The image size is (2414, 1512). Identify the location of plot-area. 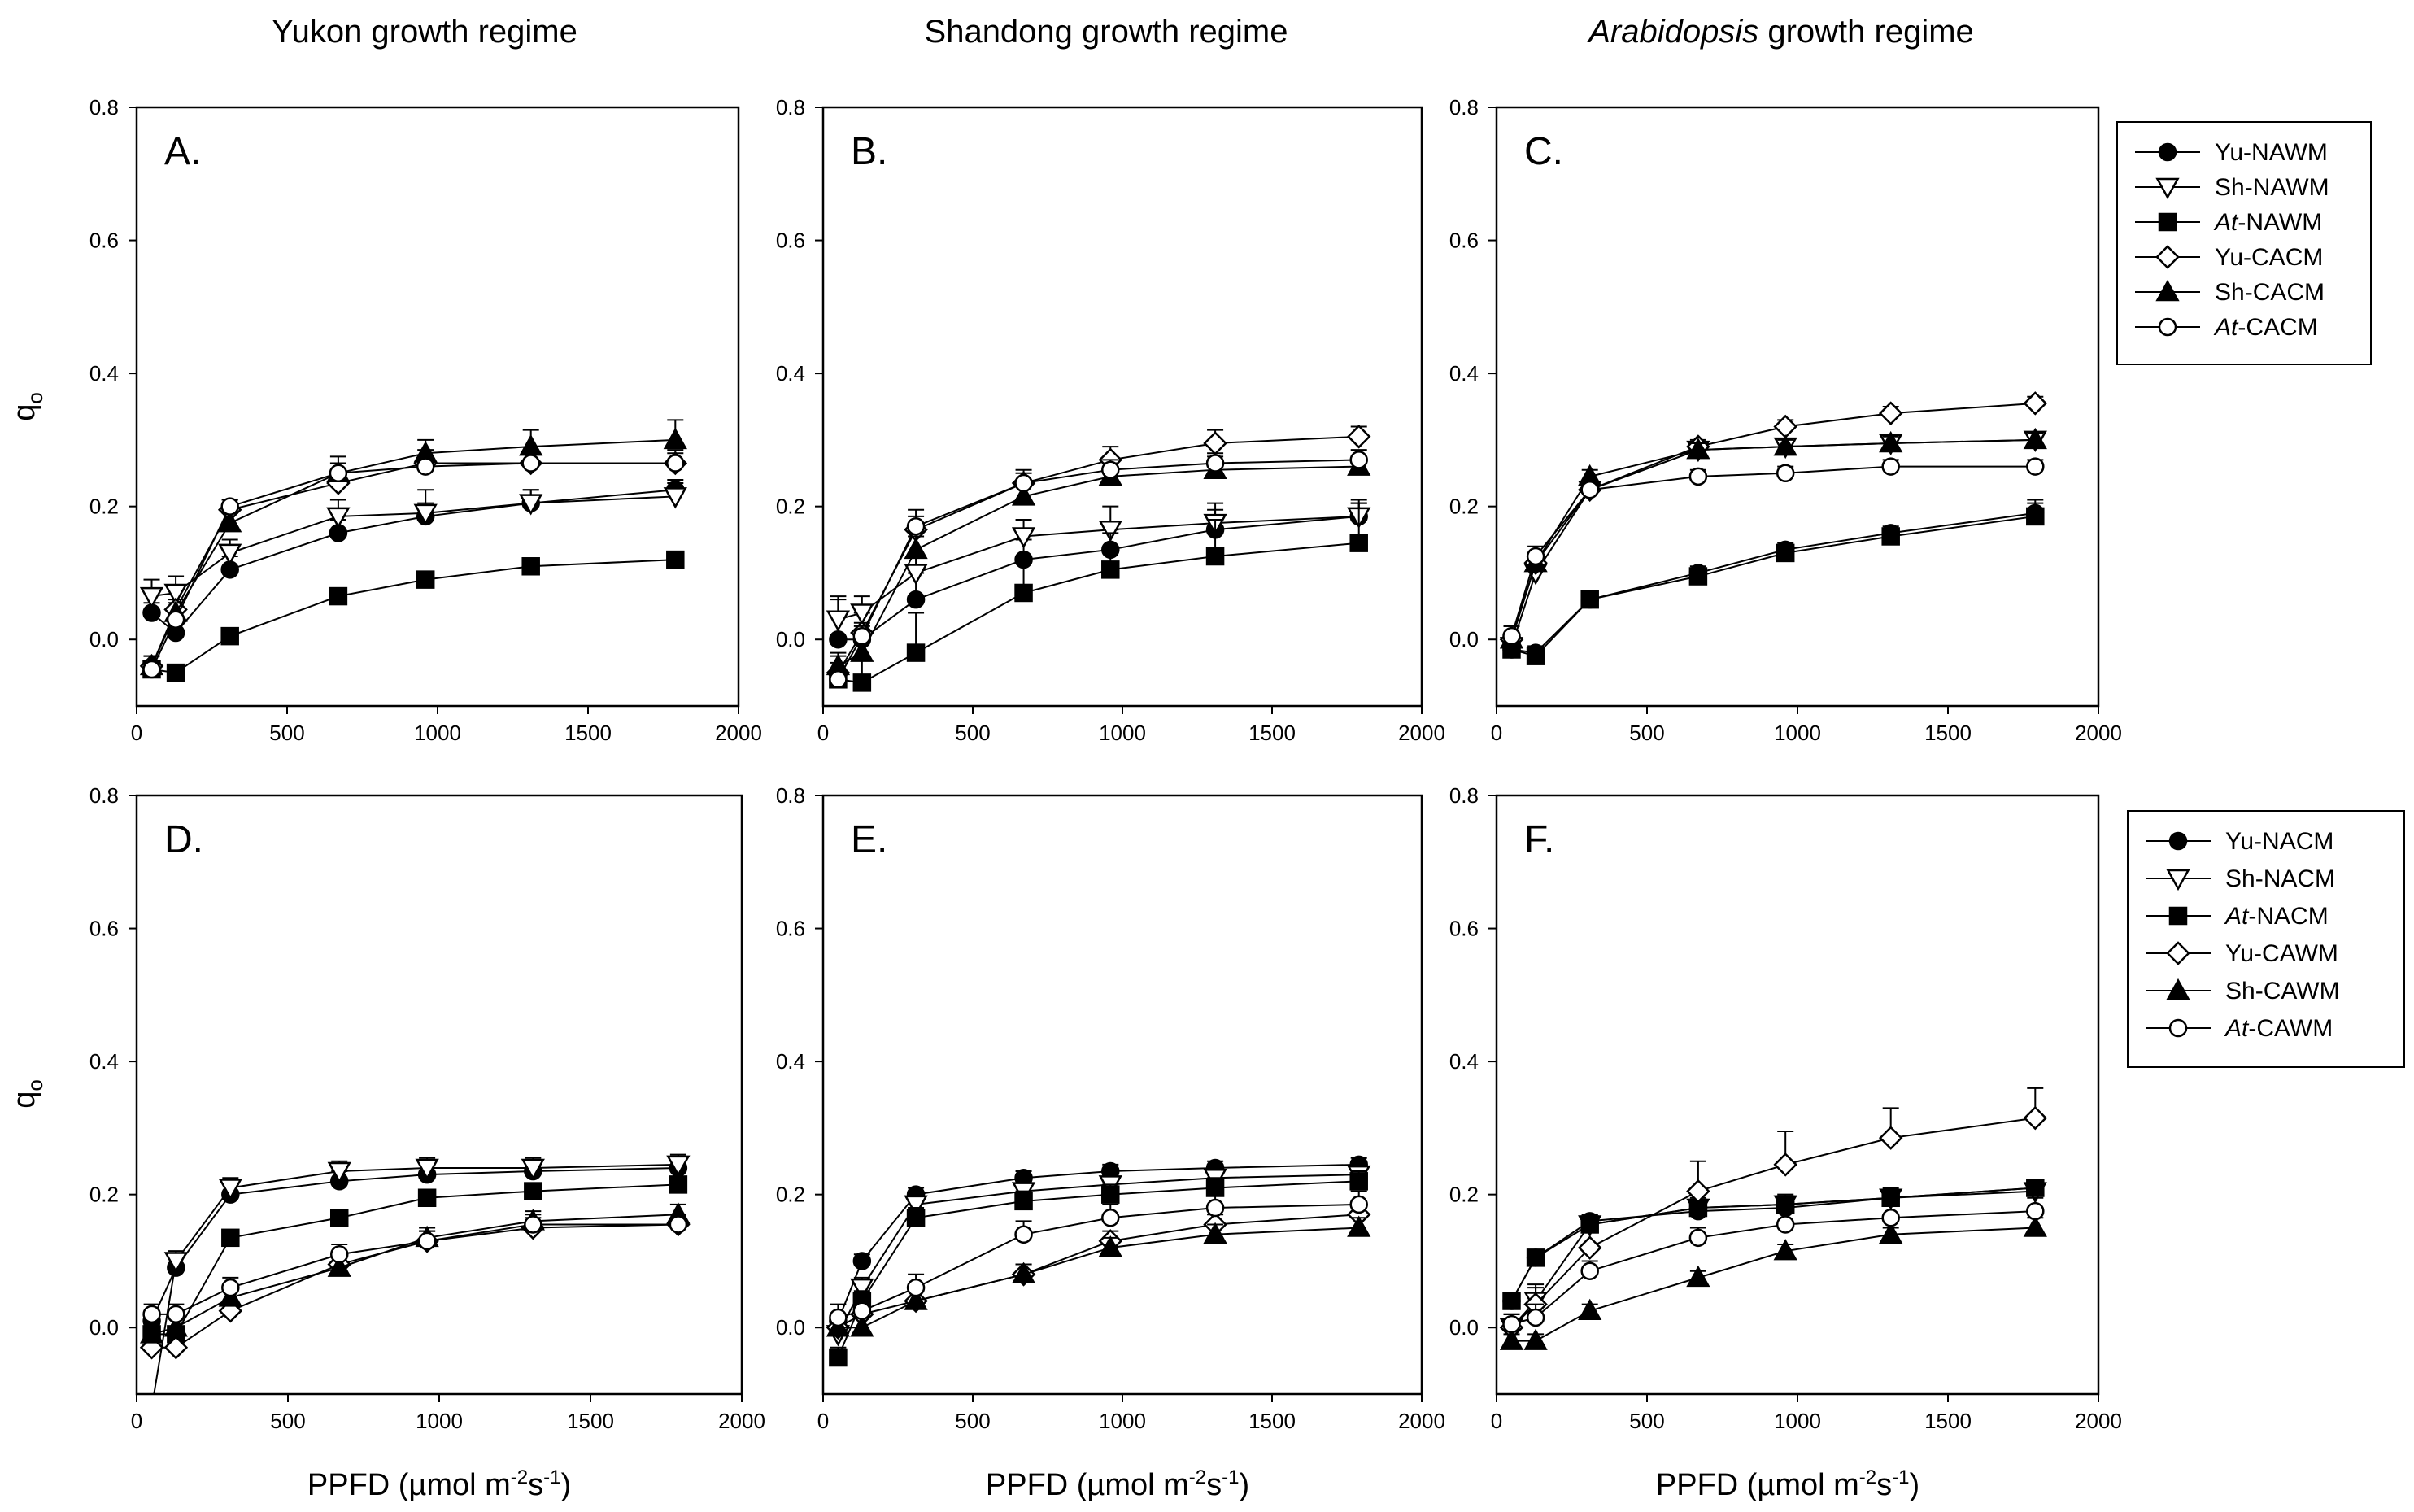
(414, 550).